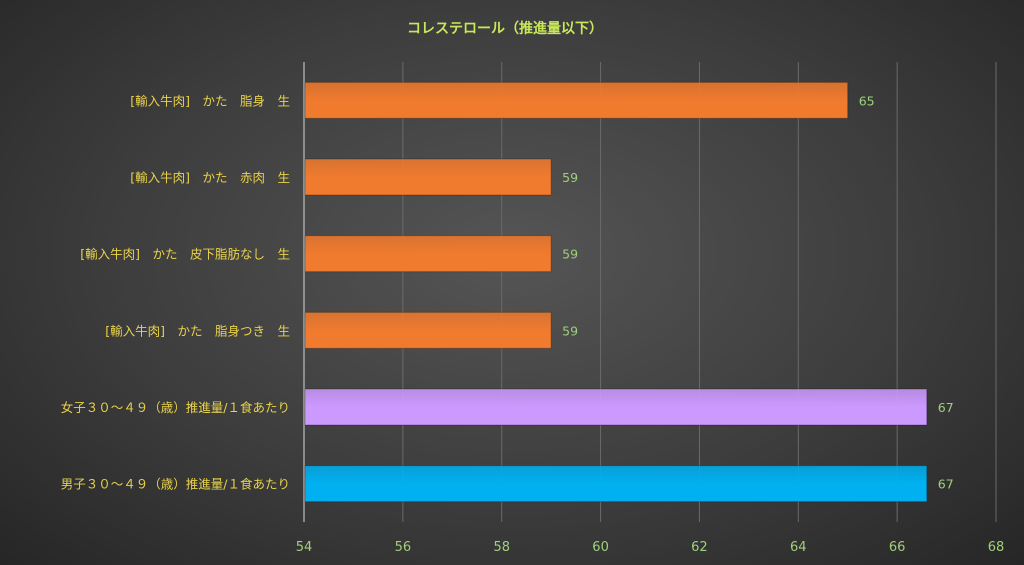 The width and height of the screenshot is (1024, 565). What do you see at coordinates (403, 547) in the screenshot?
I see `x-tick-label: 56` at bounding box center [403, 547].